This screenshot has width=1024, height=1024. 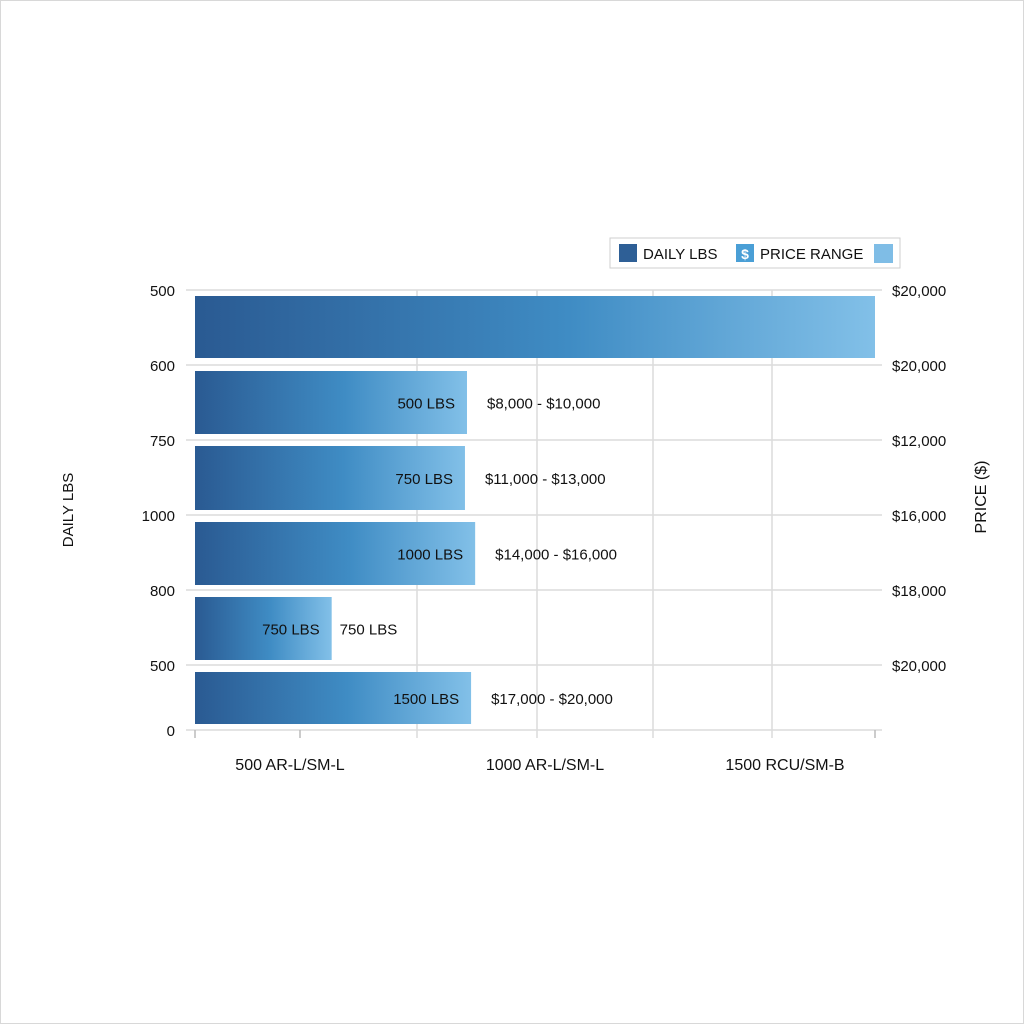 I want to click on bar-outer-label: 750 LBS, so click(x=369, y=630).